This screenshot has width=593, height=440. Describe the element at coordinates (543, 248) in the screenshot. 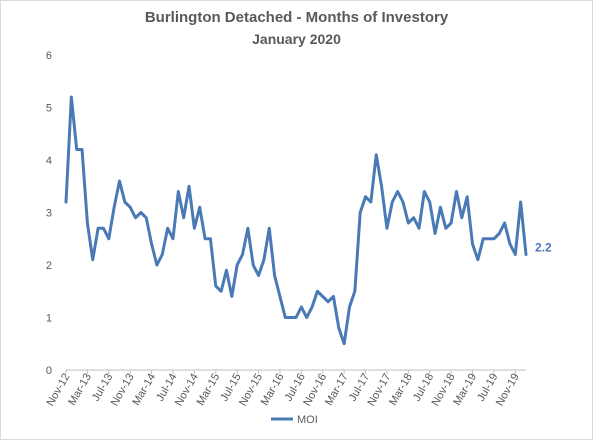

I see `end-value-label: 2.2` at that location.